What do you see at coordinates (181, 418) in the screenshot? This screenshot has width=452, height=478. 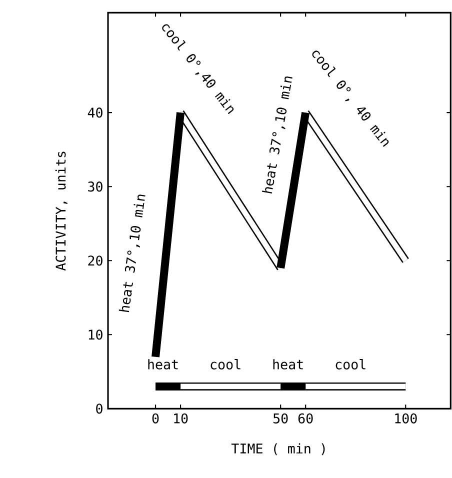 I see `x-tick-label: 10` at bounding box center [181, 418].